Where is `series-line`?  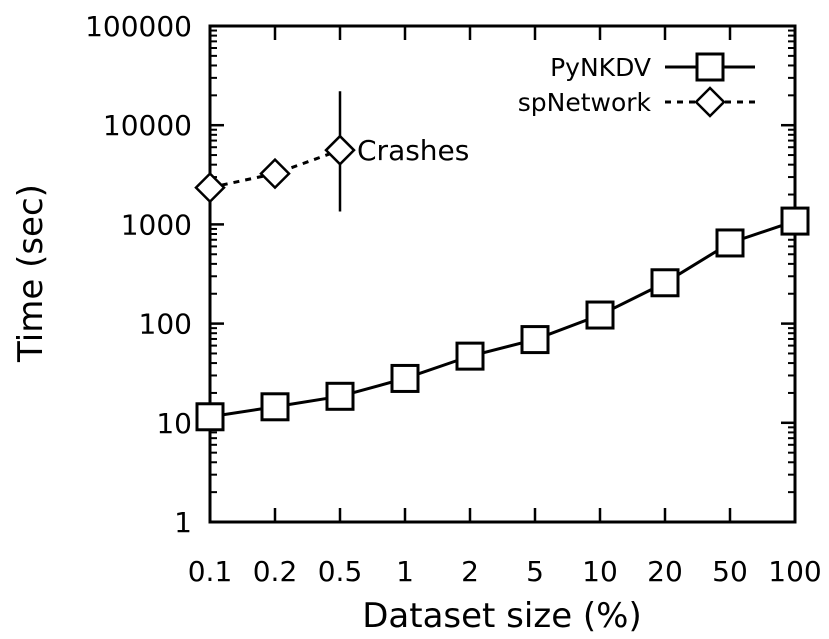 series-line is located at coordinates (275, 169).